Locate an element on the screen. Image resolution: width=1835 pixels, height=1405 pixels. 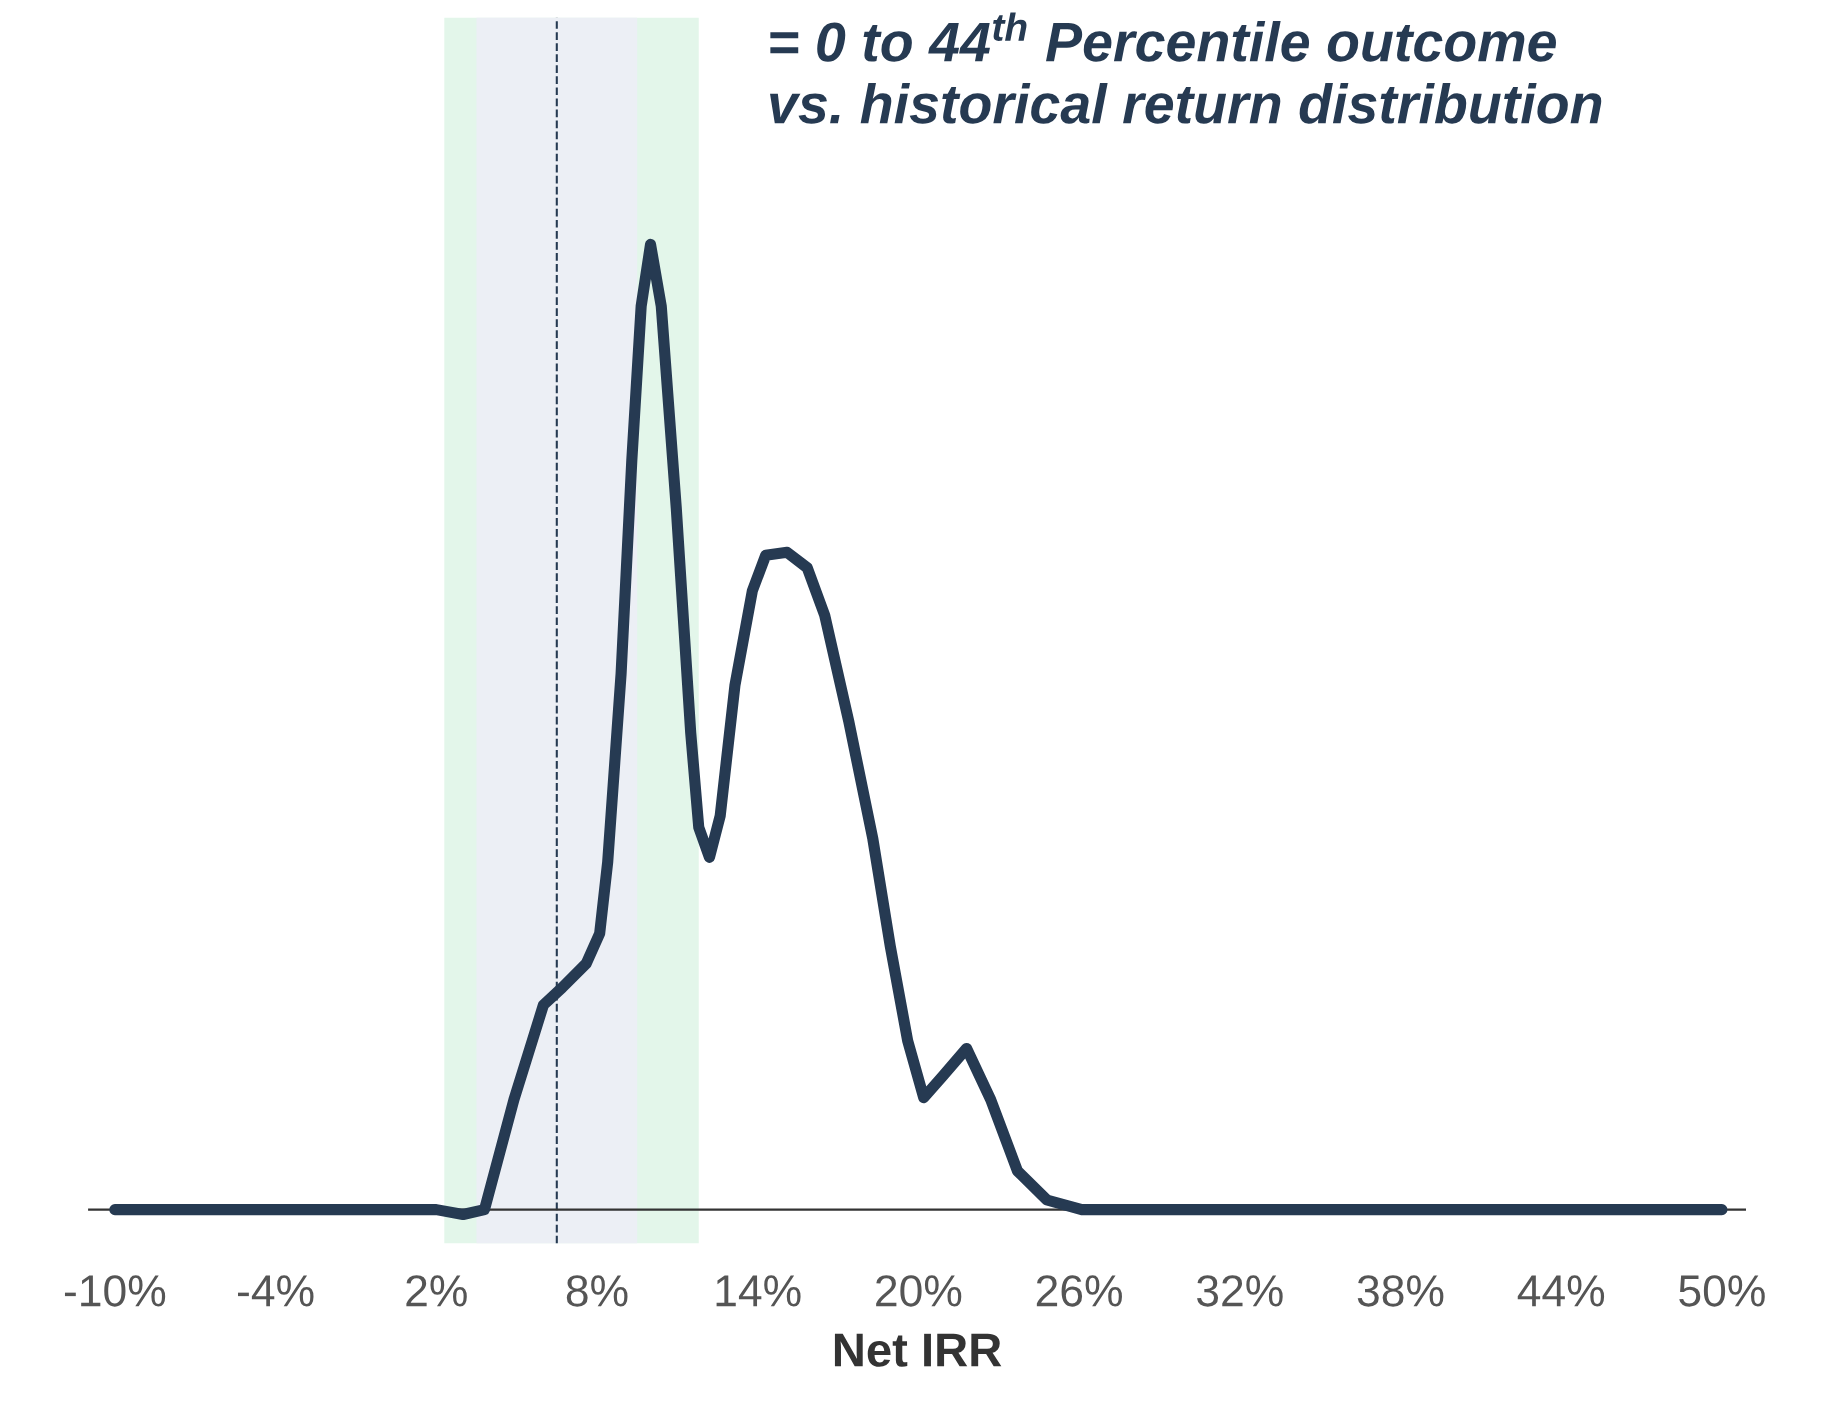
chart-title: = 0 to 44$^{th}$ Percentile outcome vs. historical return distribution is located at coordinates (1186, 68).